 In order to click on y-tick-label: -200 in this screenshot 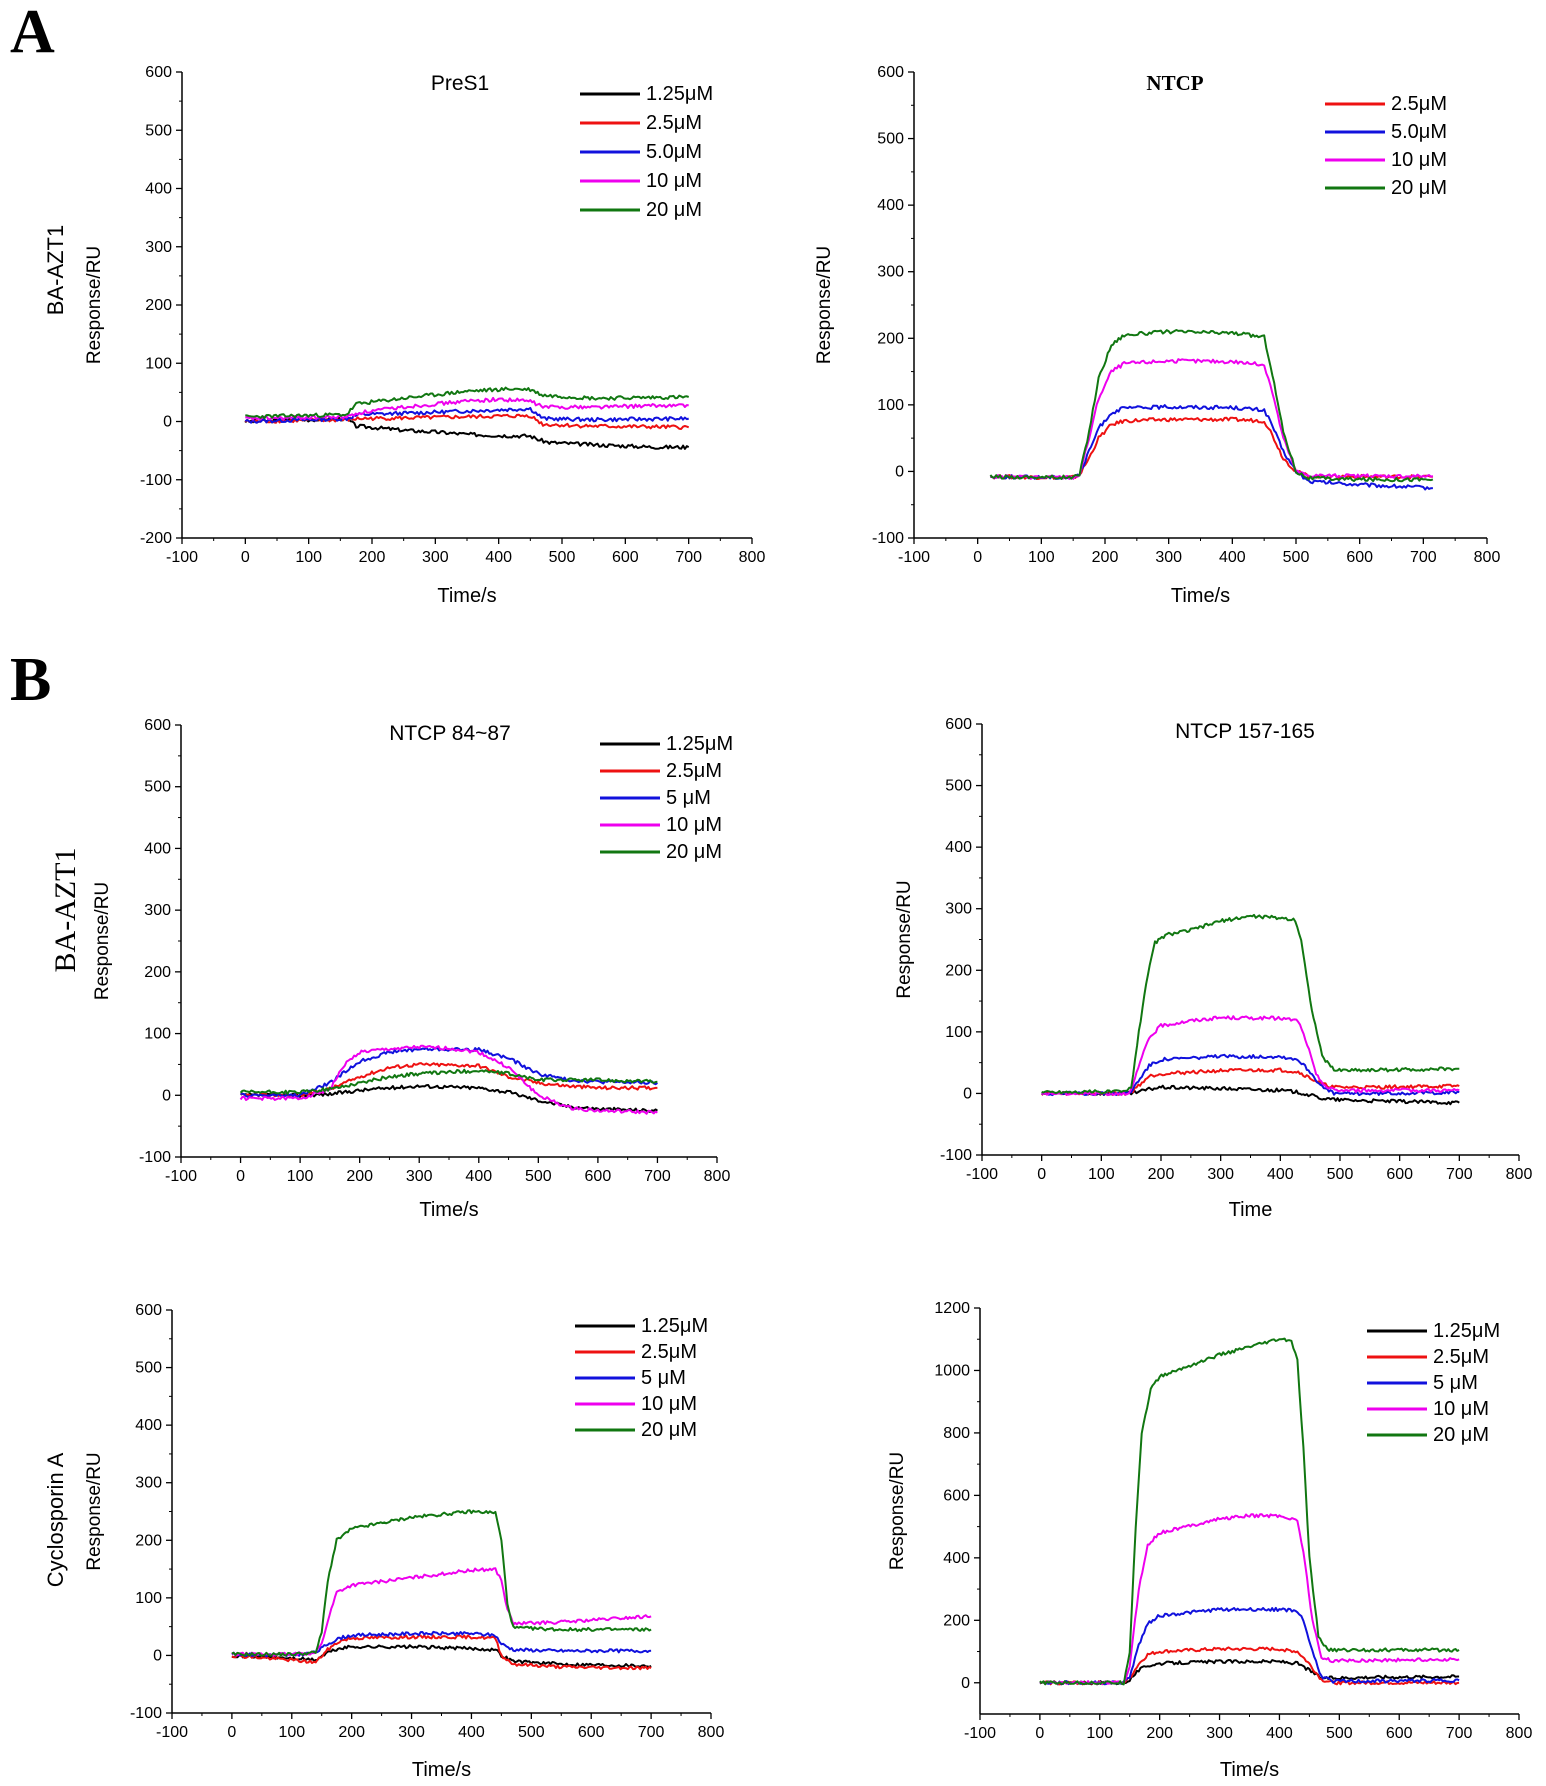, I will do `click(156, 538)`.